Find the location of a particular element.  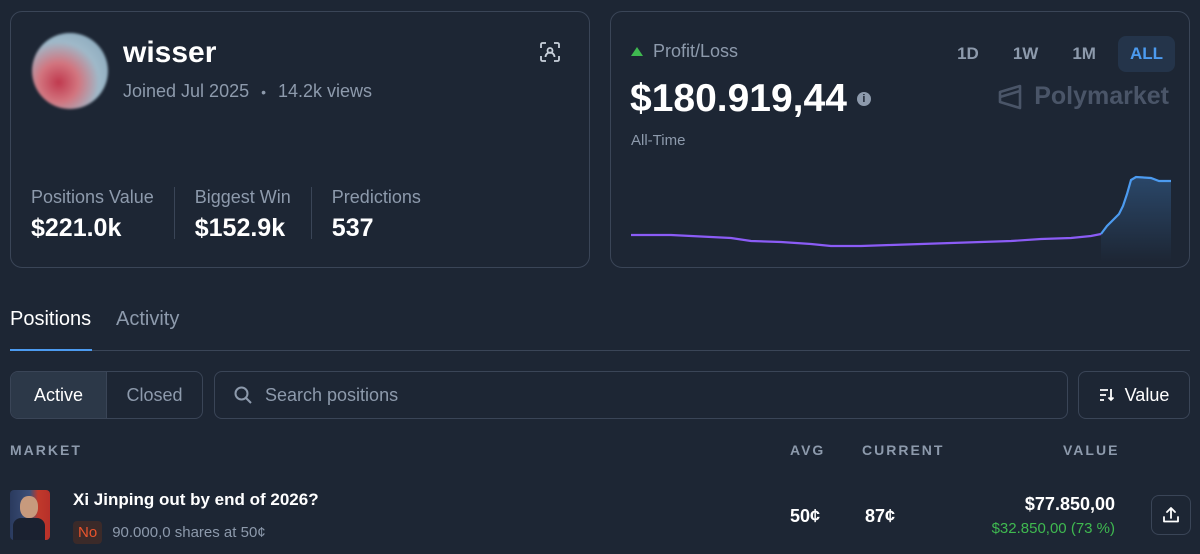

tab-activity: Activity is located at coordinates (148, 319).